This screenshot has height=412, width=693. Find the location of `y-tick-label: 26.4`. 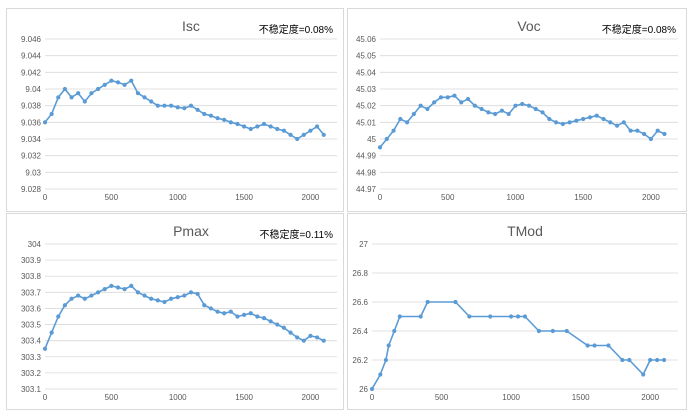

y-tick-label: 26.4 is located at coordinates (360, 331).